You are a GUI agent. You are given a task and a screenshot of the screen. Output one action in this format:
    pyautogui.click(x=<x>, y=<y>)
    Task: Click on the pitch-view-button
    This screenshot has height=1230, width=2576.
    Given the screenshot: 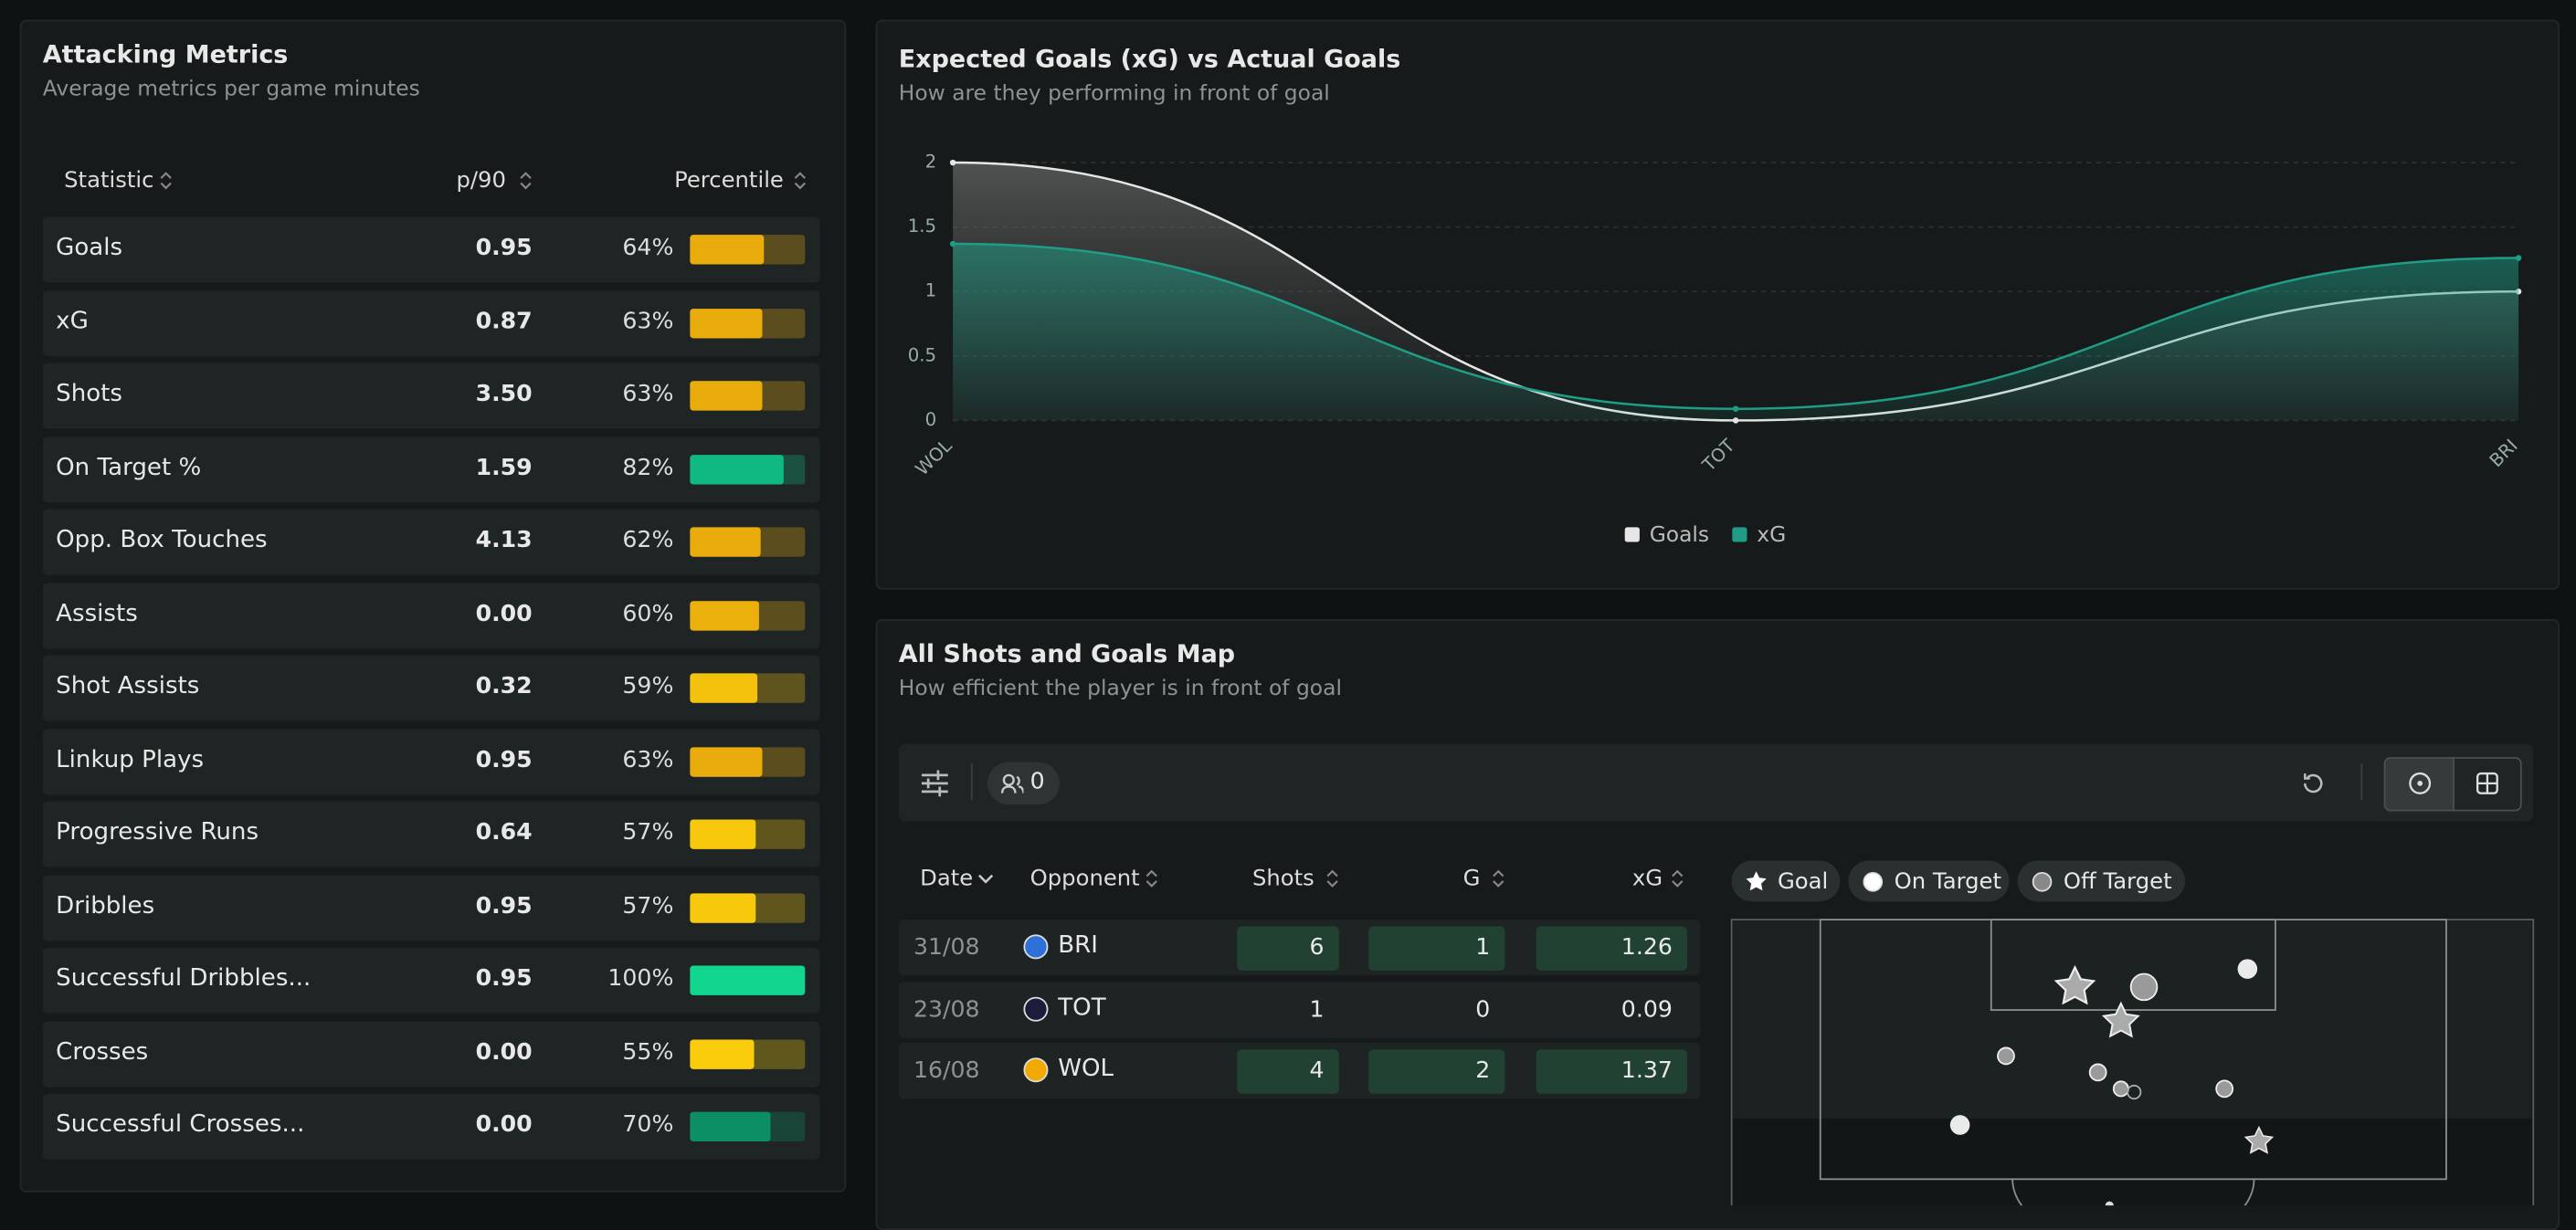 What is the action you would take?
    pyautogui.click(x=2419, y=785)
    